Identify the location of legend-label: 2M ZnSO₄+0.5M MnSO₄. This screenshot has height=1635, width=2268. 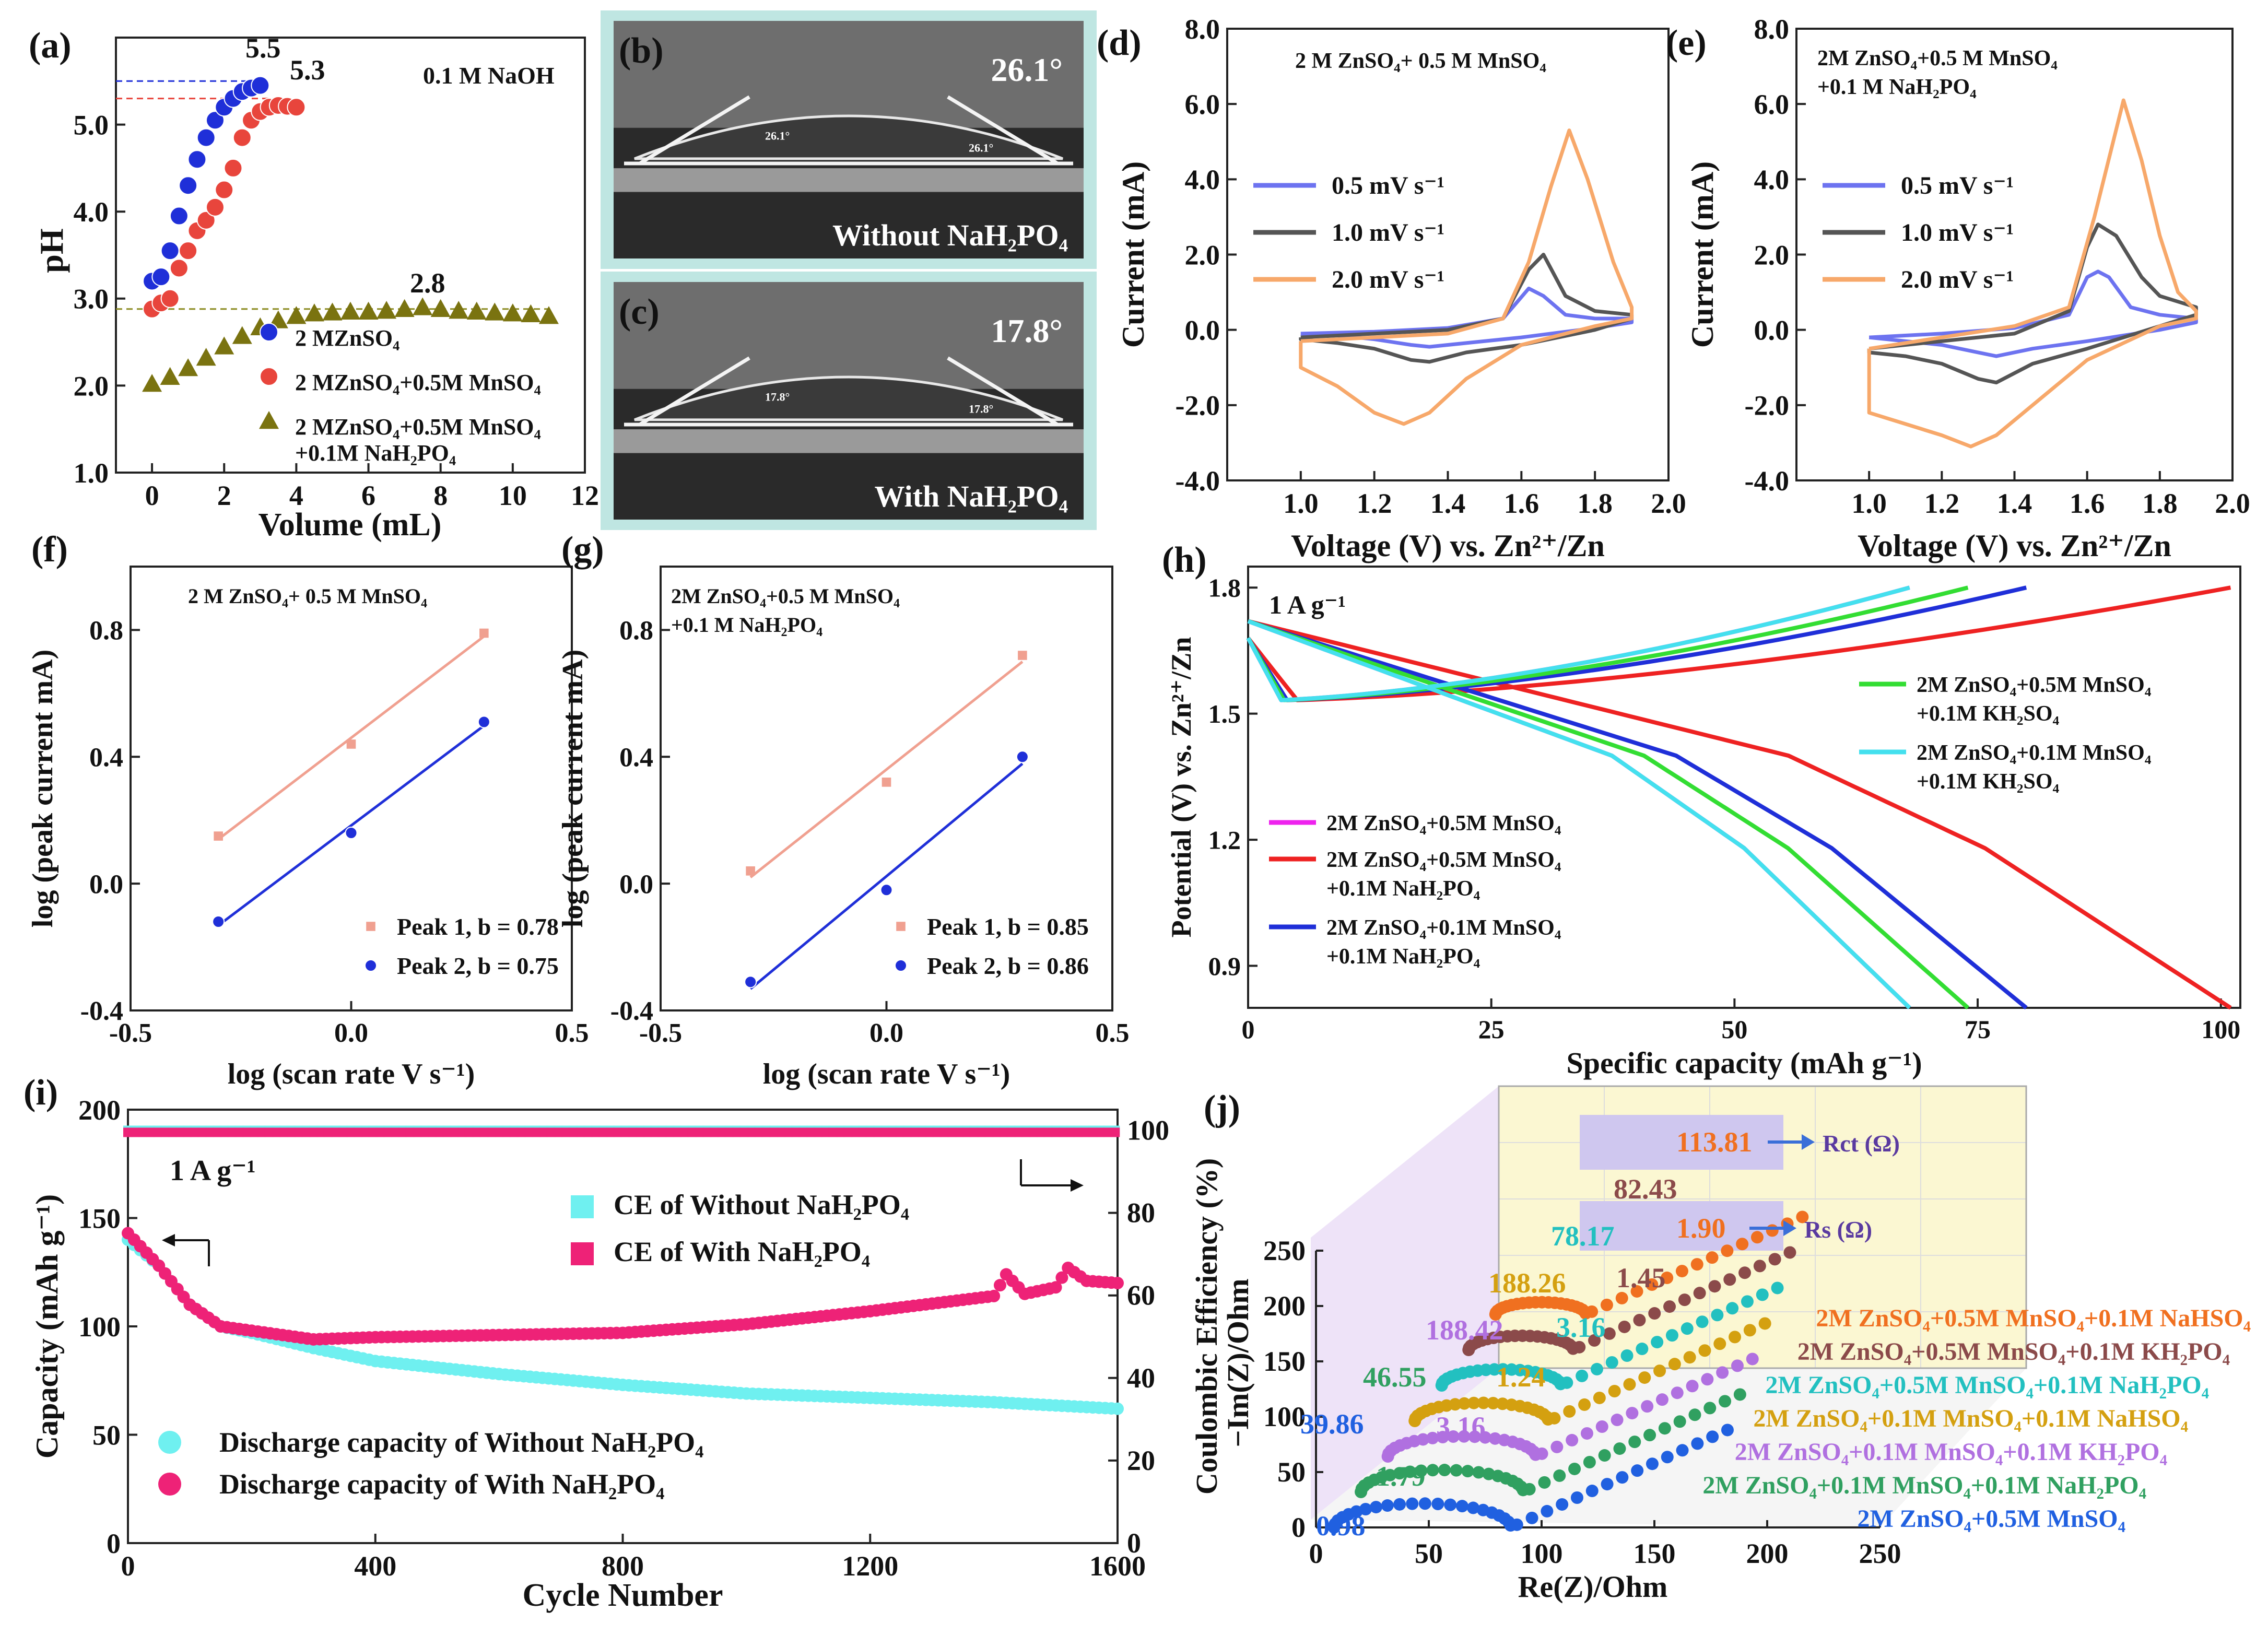
(1443, 823).